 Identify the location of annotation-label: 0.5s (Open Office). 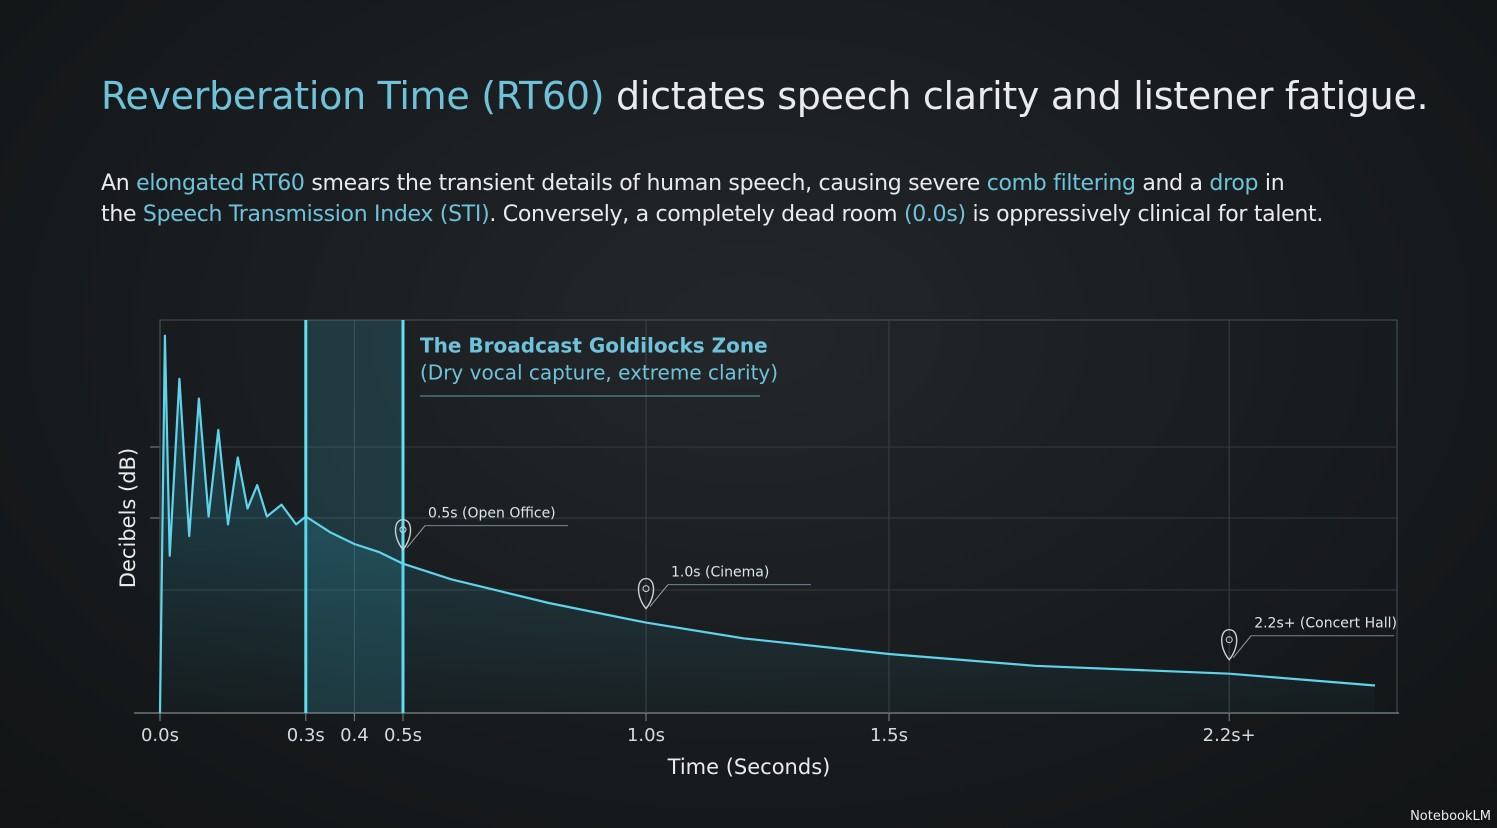
(492, 514).